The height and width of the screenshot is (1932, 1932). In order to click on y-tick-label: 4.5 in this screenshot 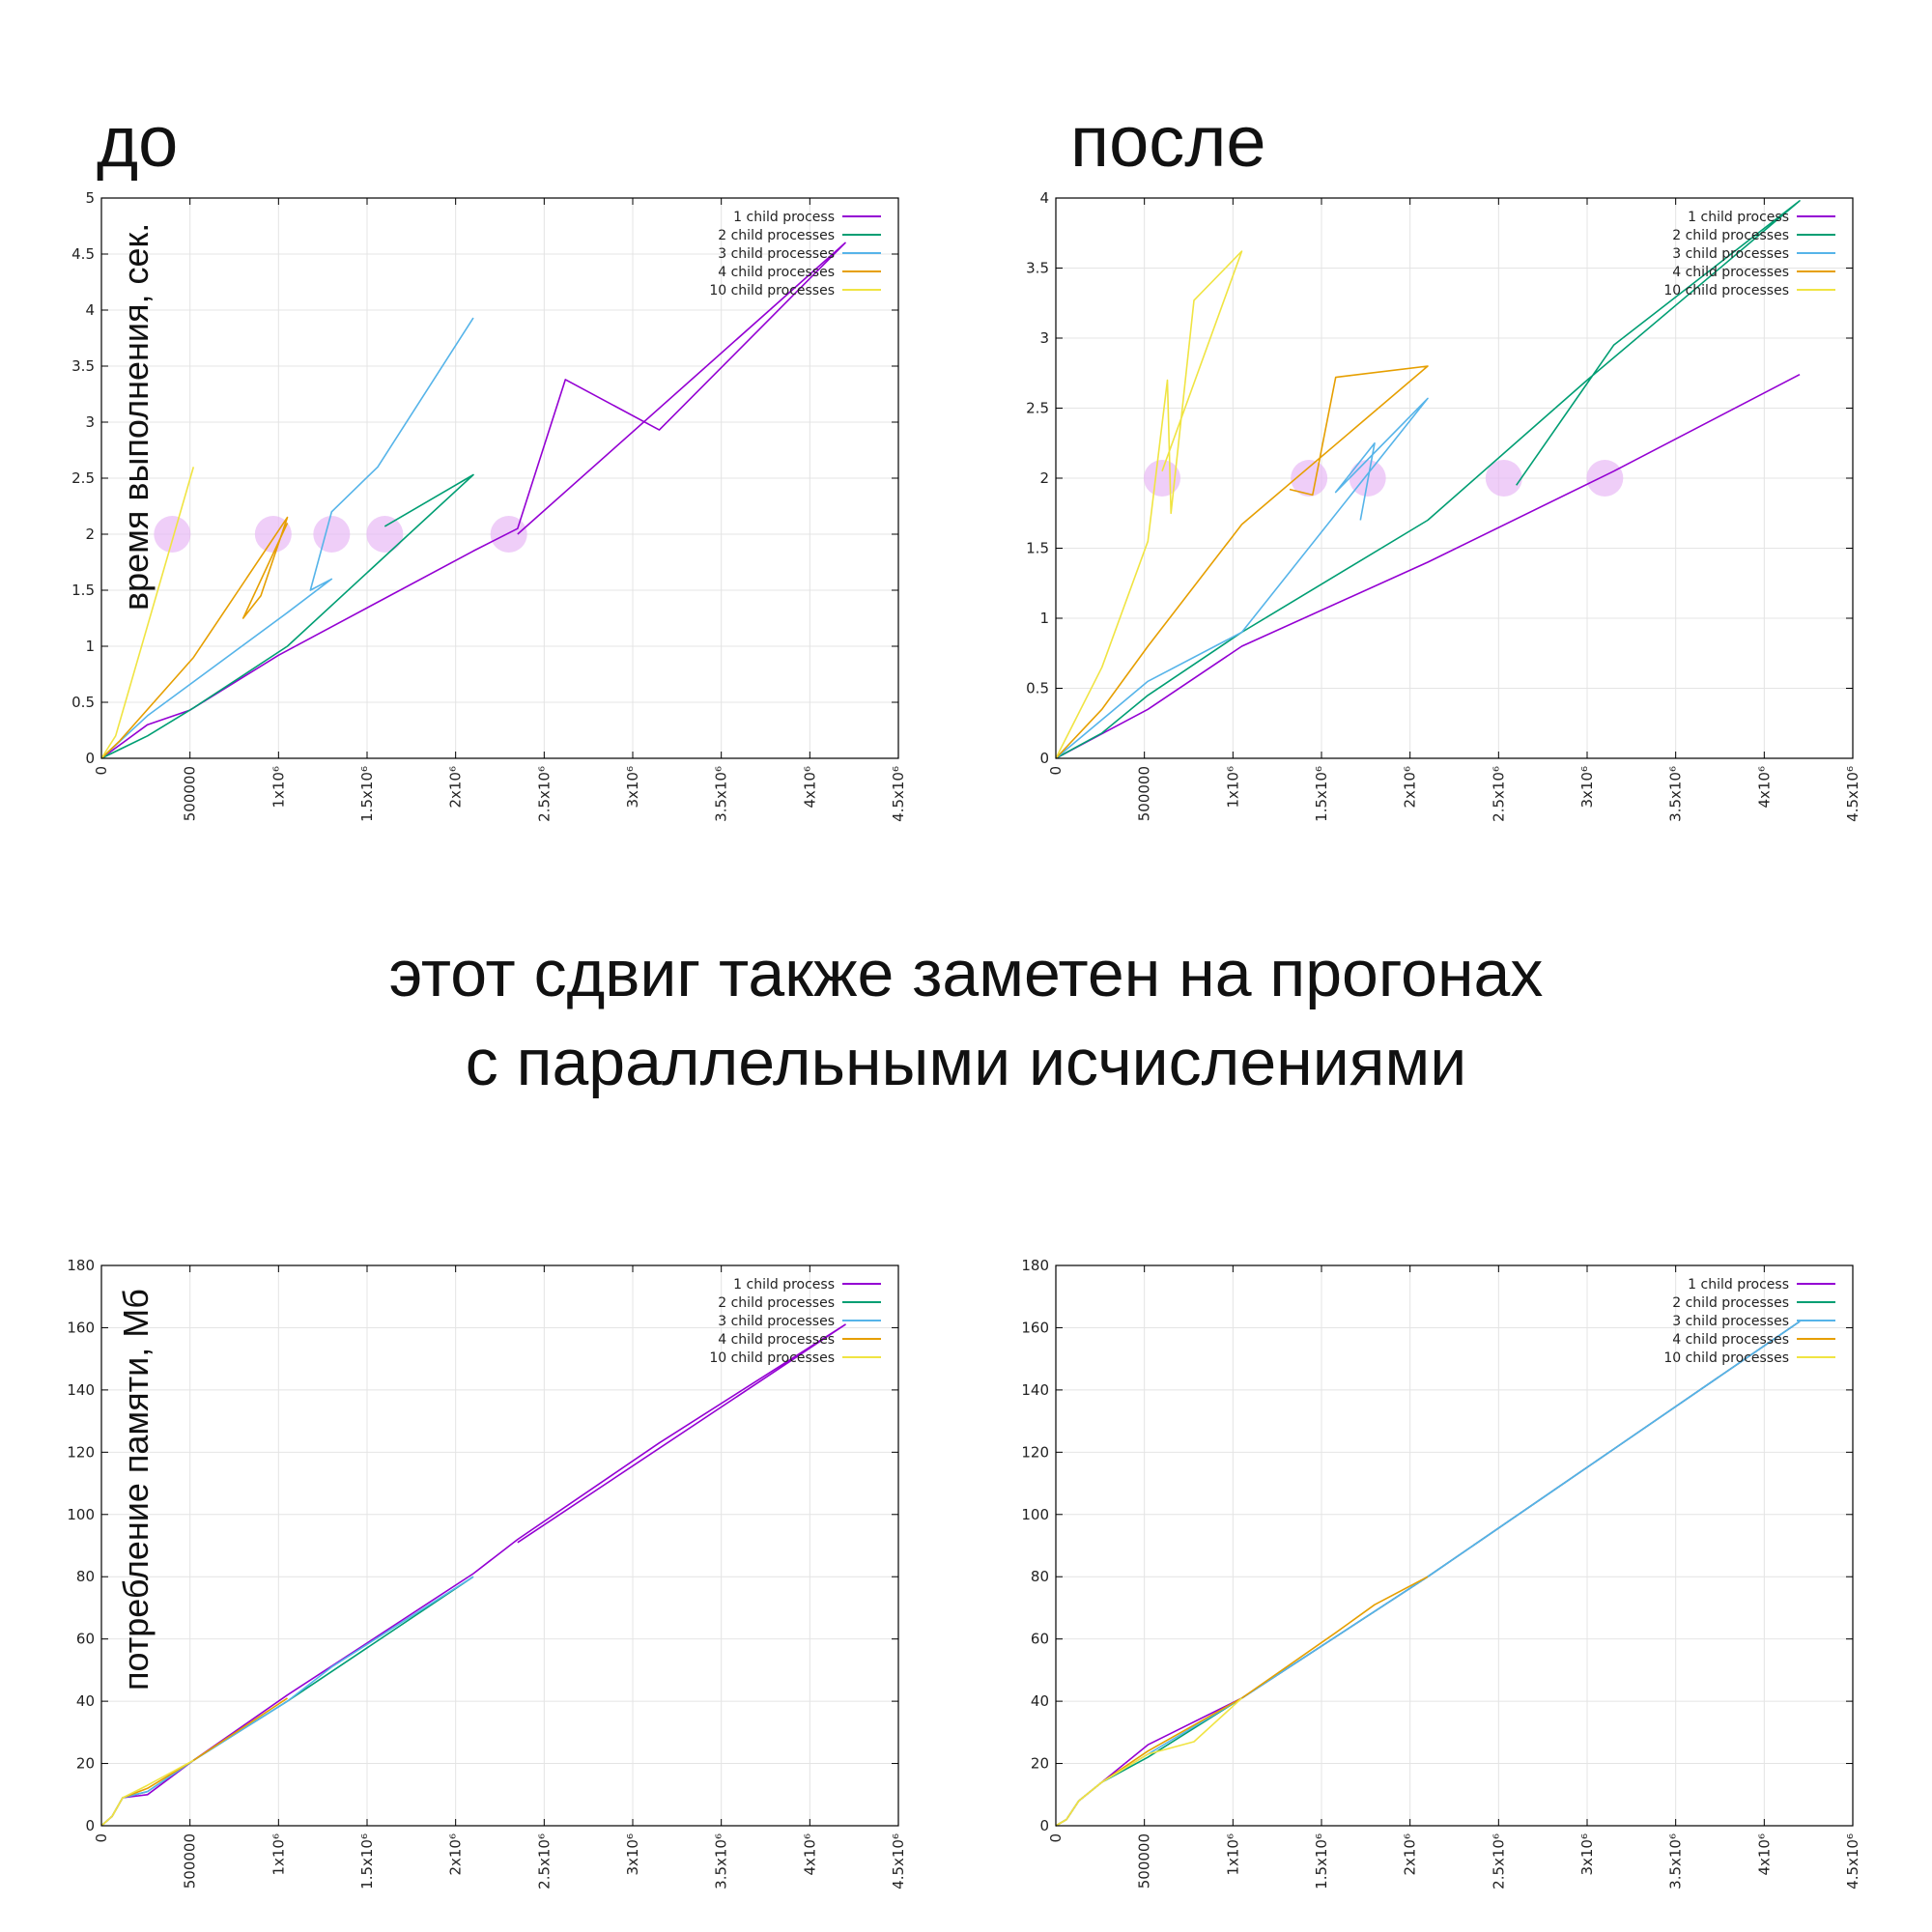, I will do `click(83, 254)`.